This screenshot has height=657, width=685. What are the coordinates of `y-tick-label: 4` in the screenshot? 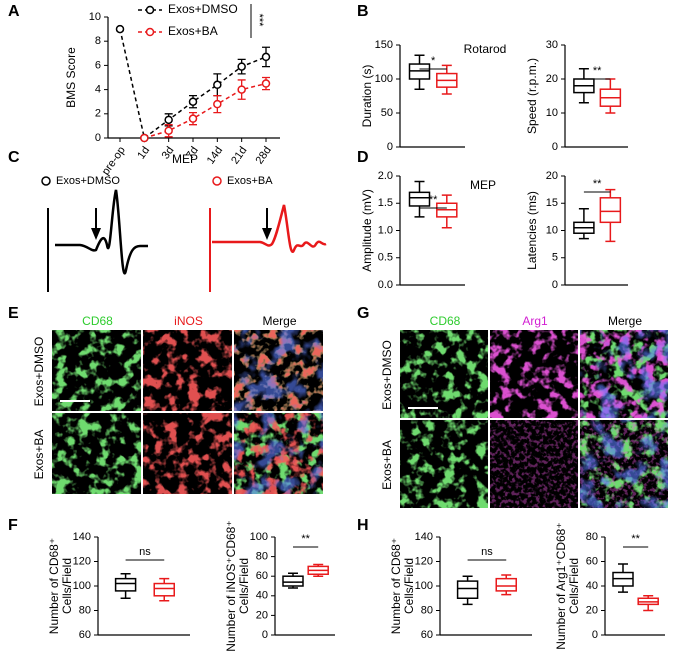 It's located at (98, 90).